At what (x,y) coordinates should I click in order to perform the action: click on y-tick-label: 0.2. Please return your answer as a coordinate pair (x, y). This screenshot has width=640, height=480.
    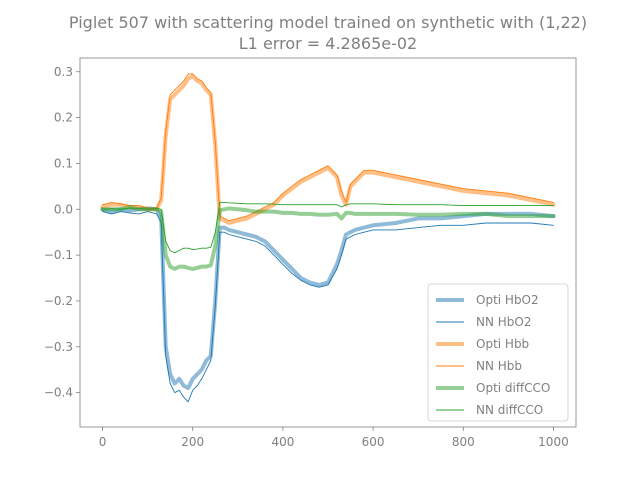
    Looking at the image, I should click on (63, 118).